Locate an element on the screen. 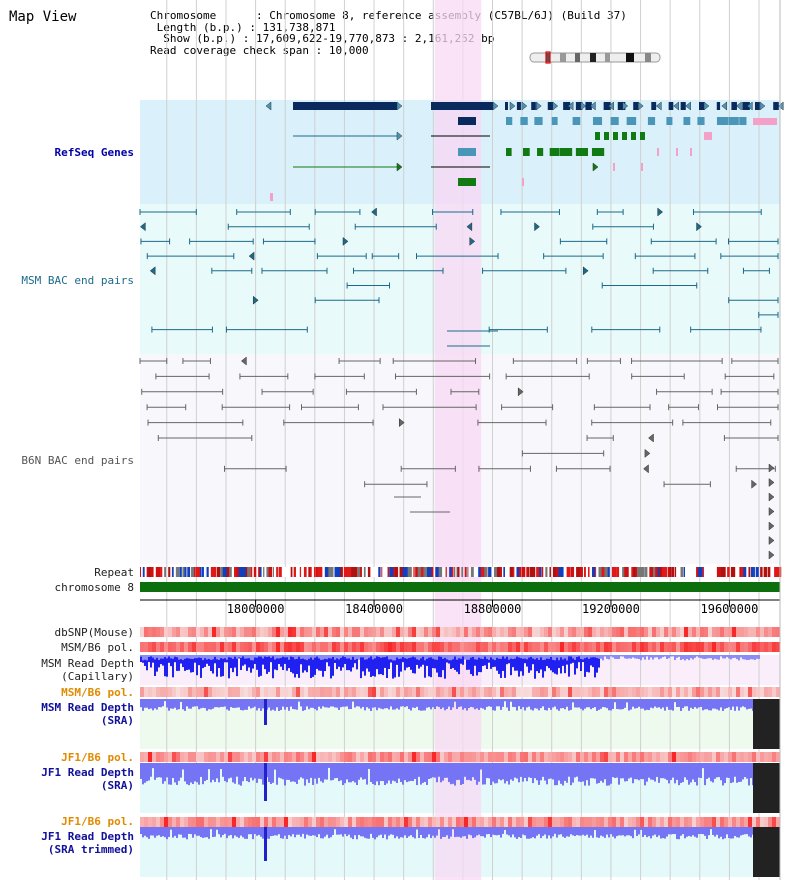 The height and width of the screenshot is (880, 800). b6n-bac-end-icon is located at coordinates (244, 361).